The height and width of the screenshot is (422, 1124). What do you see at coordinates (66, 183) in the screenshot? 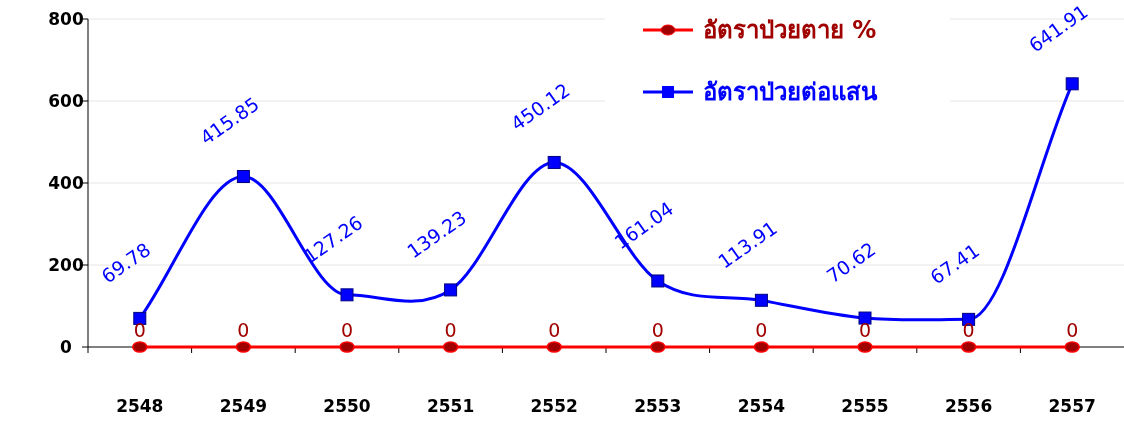
I see `y-tick-label: 400` at bounding box center [66, 183].